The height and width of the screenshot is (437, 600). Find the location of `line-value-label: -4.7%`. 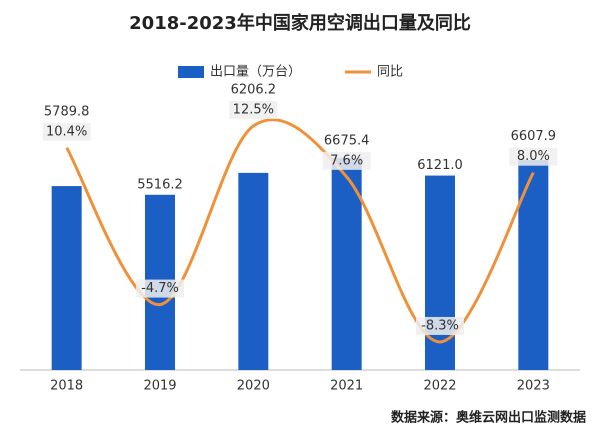

line-value-label: -4.7% is located at coordinates (160, 288).